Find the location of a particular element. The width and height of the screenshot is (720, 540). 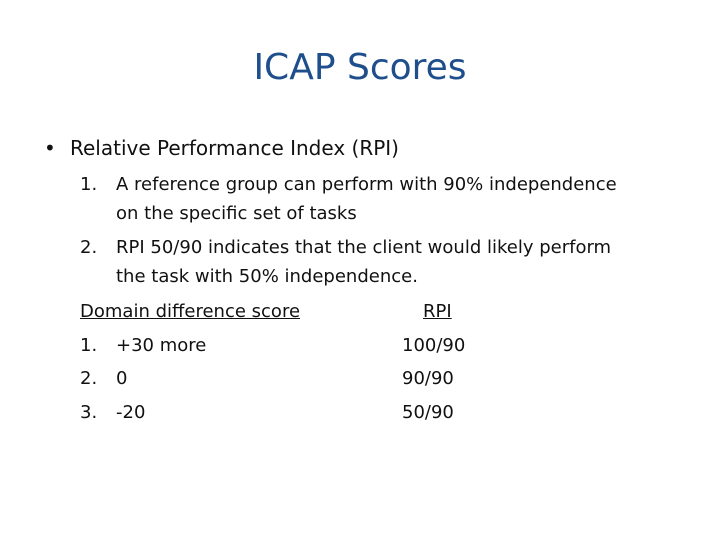

numbered-item-marker: 1. is located at coordinates (89, 184).